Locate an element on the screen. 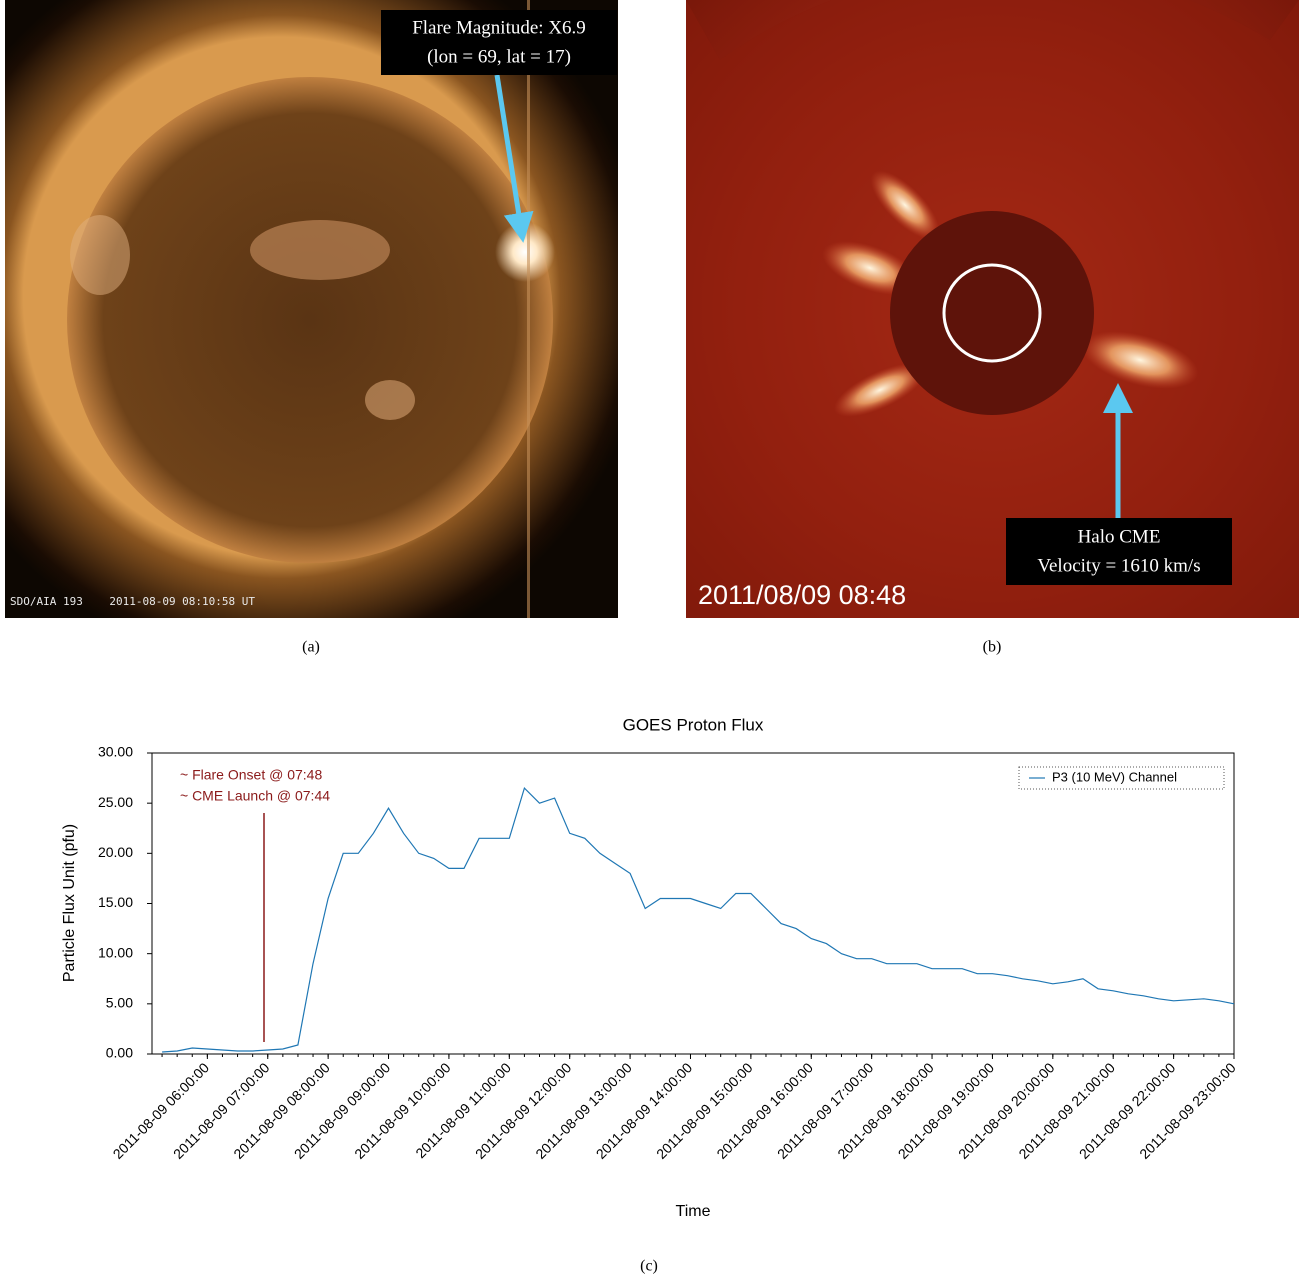 This screenshot has height=1281, width=1299. image-stamp: 2011/08/09 08:48 is located at coordinates (802, 595).